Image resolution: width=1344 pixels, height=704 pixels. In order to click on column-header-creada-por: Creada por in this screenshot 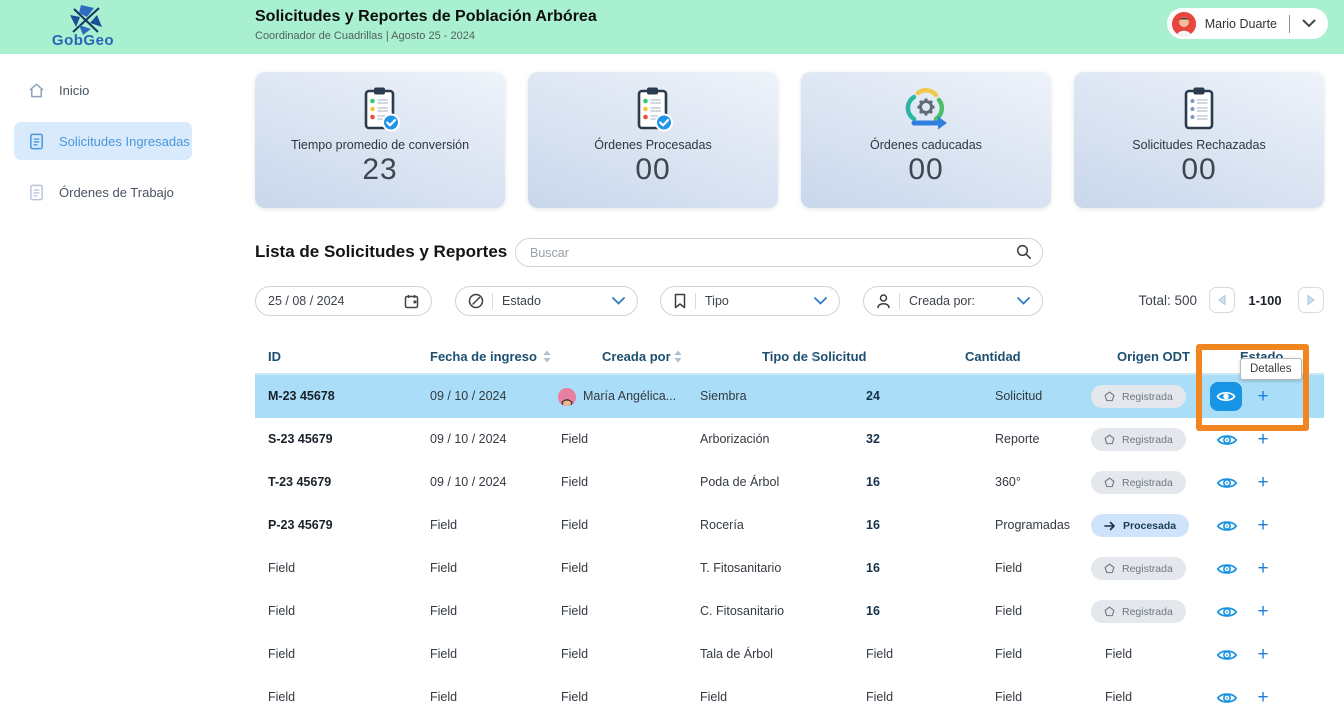, I will do `click(642, 356)`.